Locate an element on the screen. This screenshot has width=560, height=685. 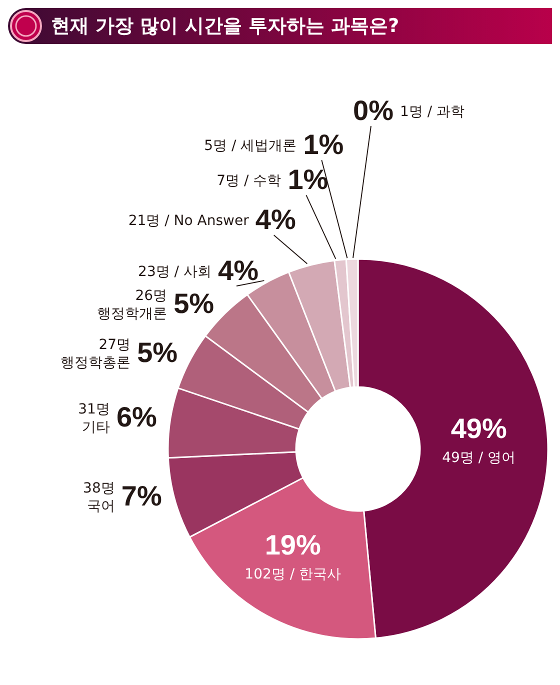
slice-label: 23명 / 사회 is located at coordinates (175, 272).